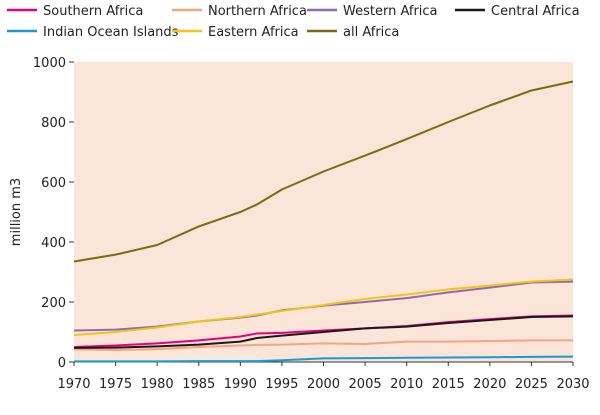 This screenshot has width=600, height=415. I want to click on x-tick-label: 1970, so click(73, 384).